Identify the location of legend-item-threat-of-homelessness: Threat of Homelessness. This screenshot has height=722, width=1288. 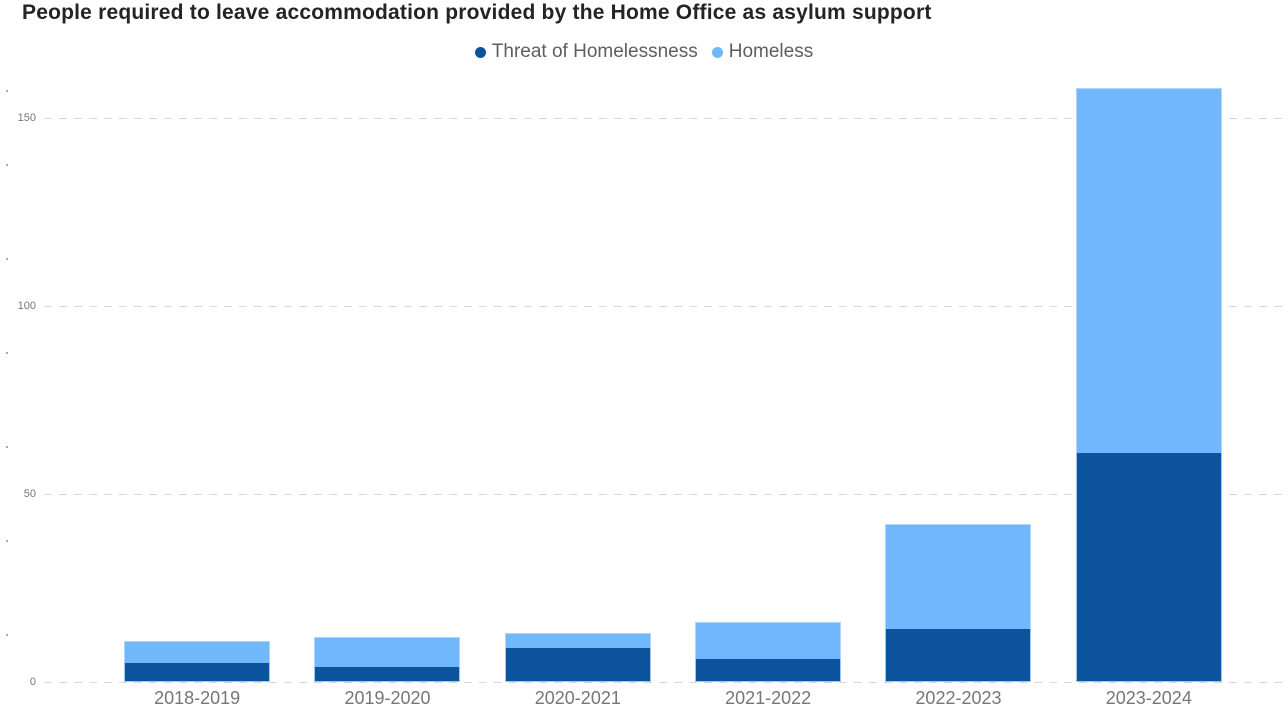
(586, 52).